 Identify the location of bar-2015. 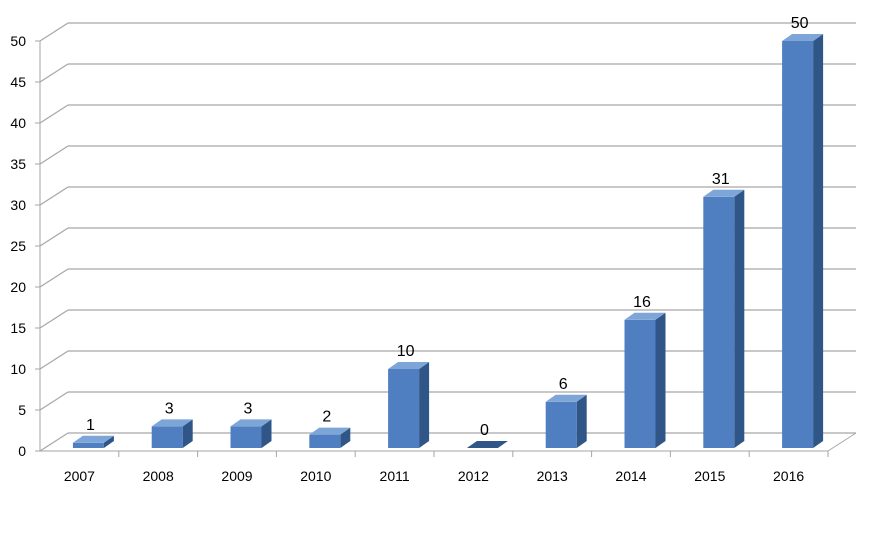
(724, 319).